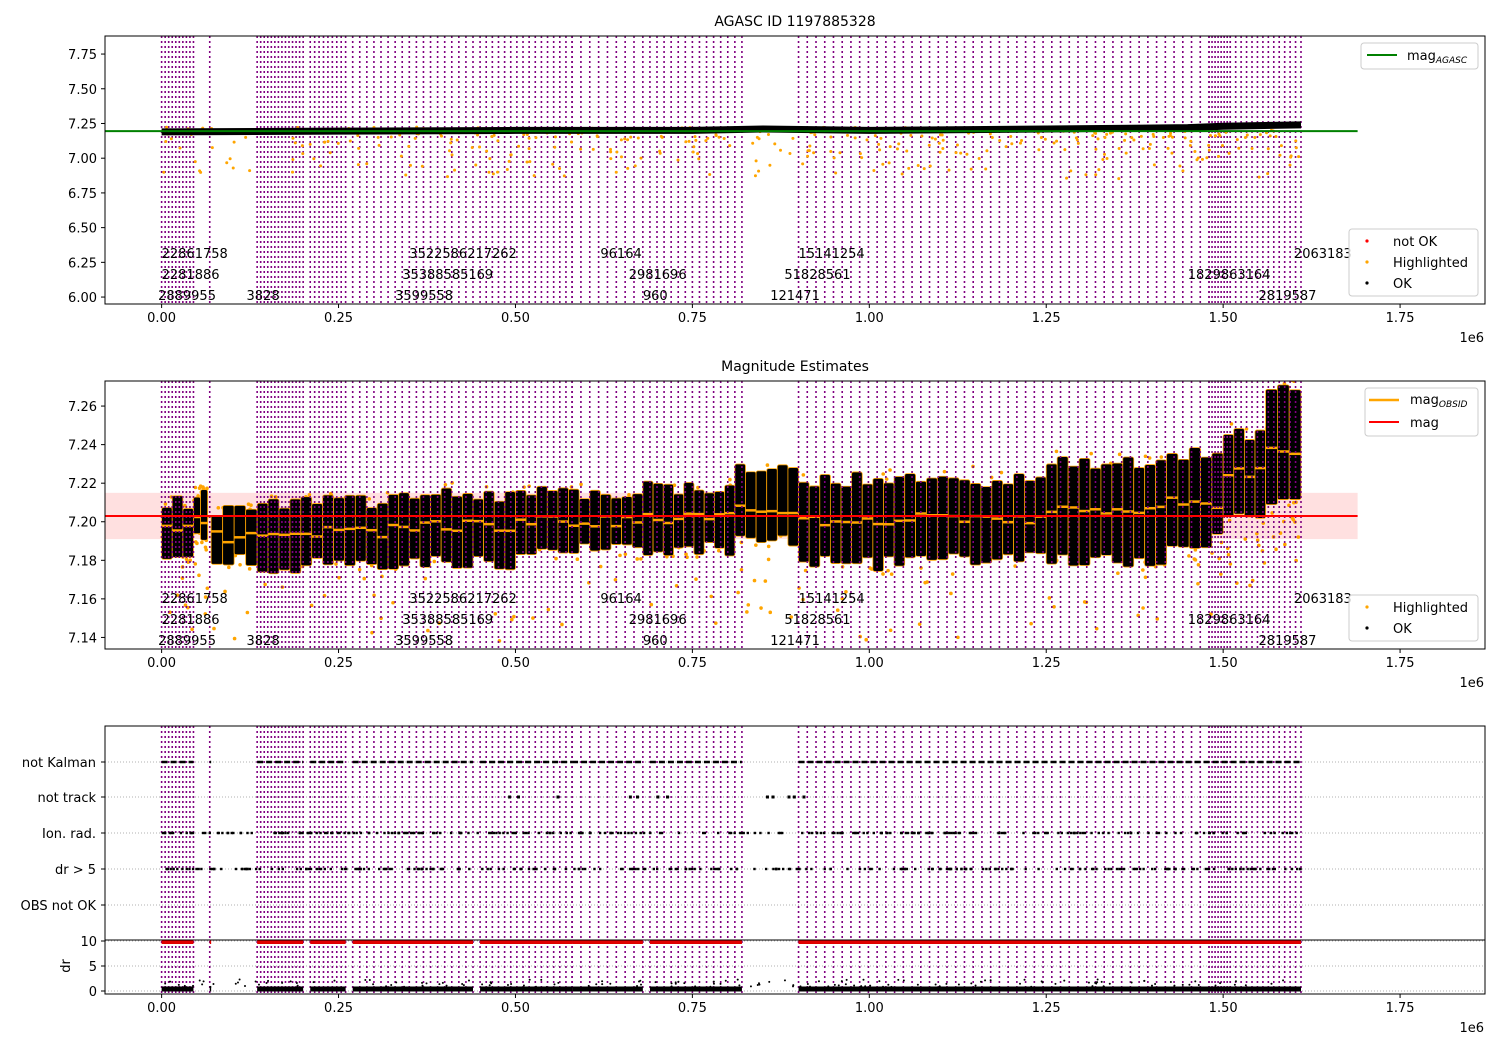 The image size is (1500, 1050). I want to click on flag-row-label: dr > 5, so click(75, 870).